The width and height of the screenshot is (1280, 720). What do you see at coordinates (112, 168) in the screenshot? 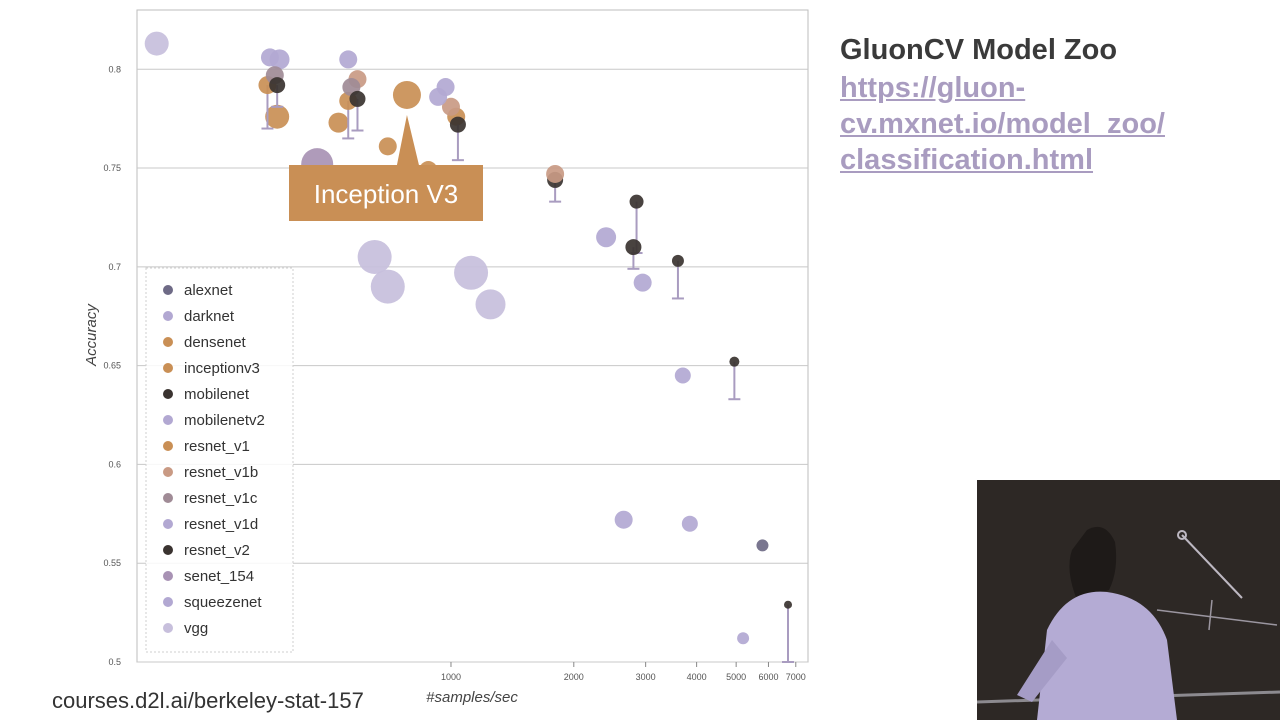
I see `y-tick-label: 0.75` at bounding box center [112, 168].